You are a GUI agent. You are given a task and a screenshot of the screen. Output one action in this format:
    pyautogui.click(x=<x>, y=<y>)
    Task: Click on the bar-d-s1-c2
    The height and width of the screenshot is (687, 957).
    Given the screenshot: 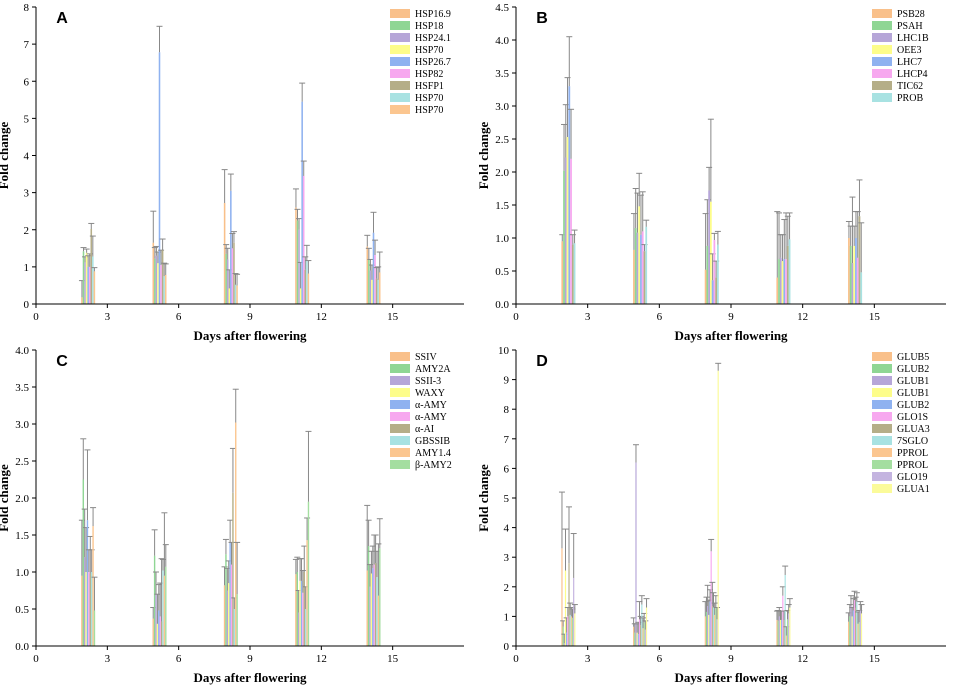 What is the action you would take?
    pyautogui.click(x=706, y=628)
    